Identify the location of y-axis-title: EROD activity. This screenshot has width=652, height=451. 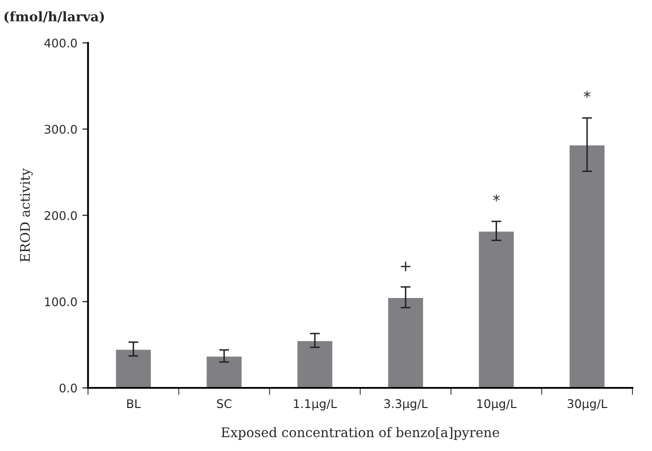
(26, 215).